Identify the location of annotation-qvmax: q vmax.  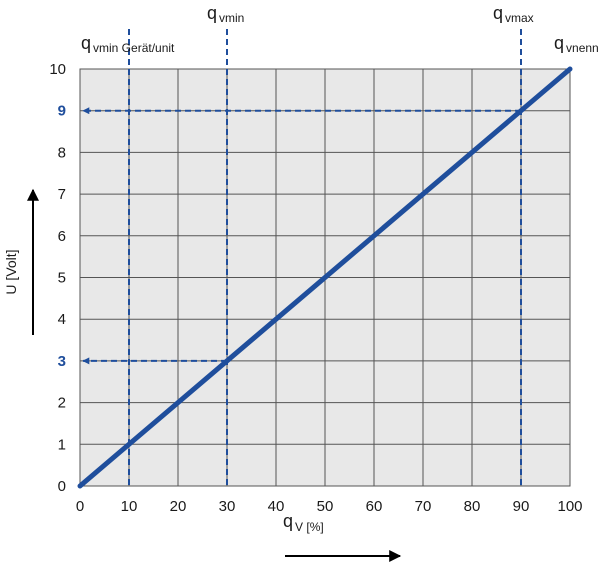
(513, 14).